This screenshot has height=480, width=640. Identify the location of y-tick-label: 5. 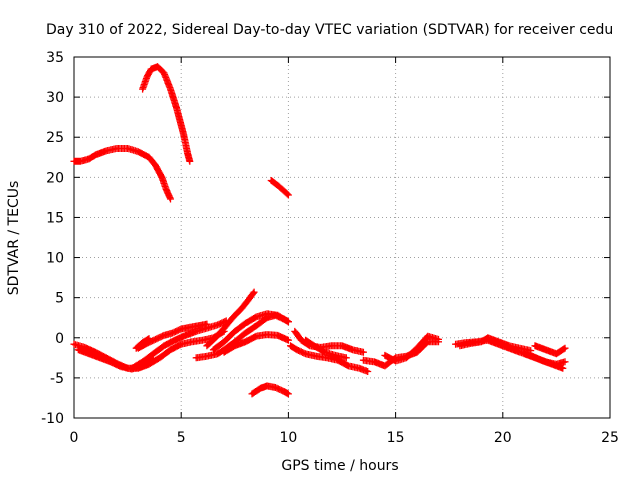
(59, 299).